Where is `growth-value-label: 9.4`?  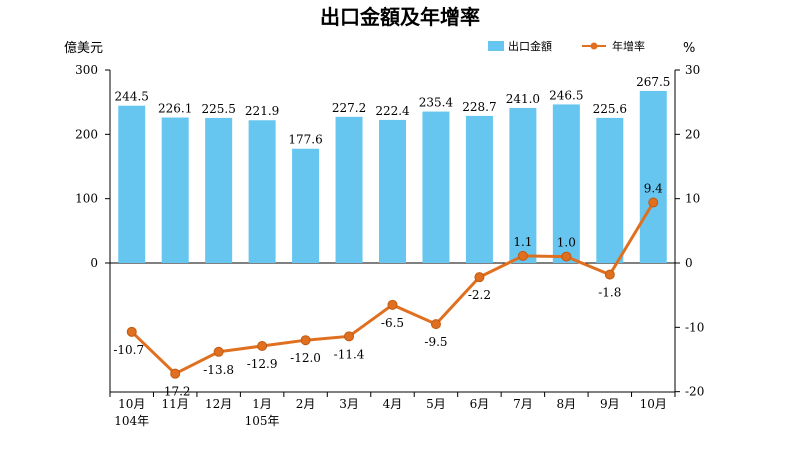
growth-value-label: 9.4 is located at coordinates (653, 189).